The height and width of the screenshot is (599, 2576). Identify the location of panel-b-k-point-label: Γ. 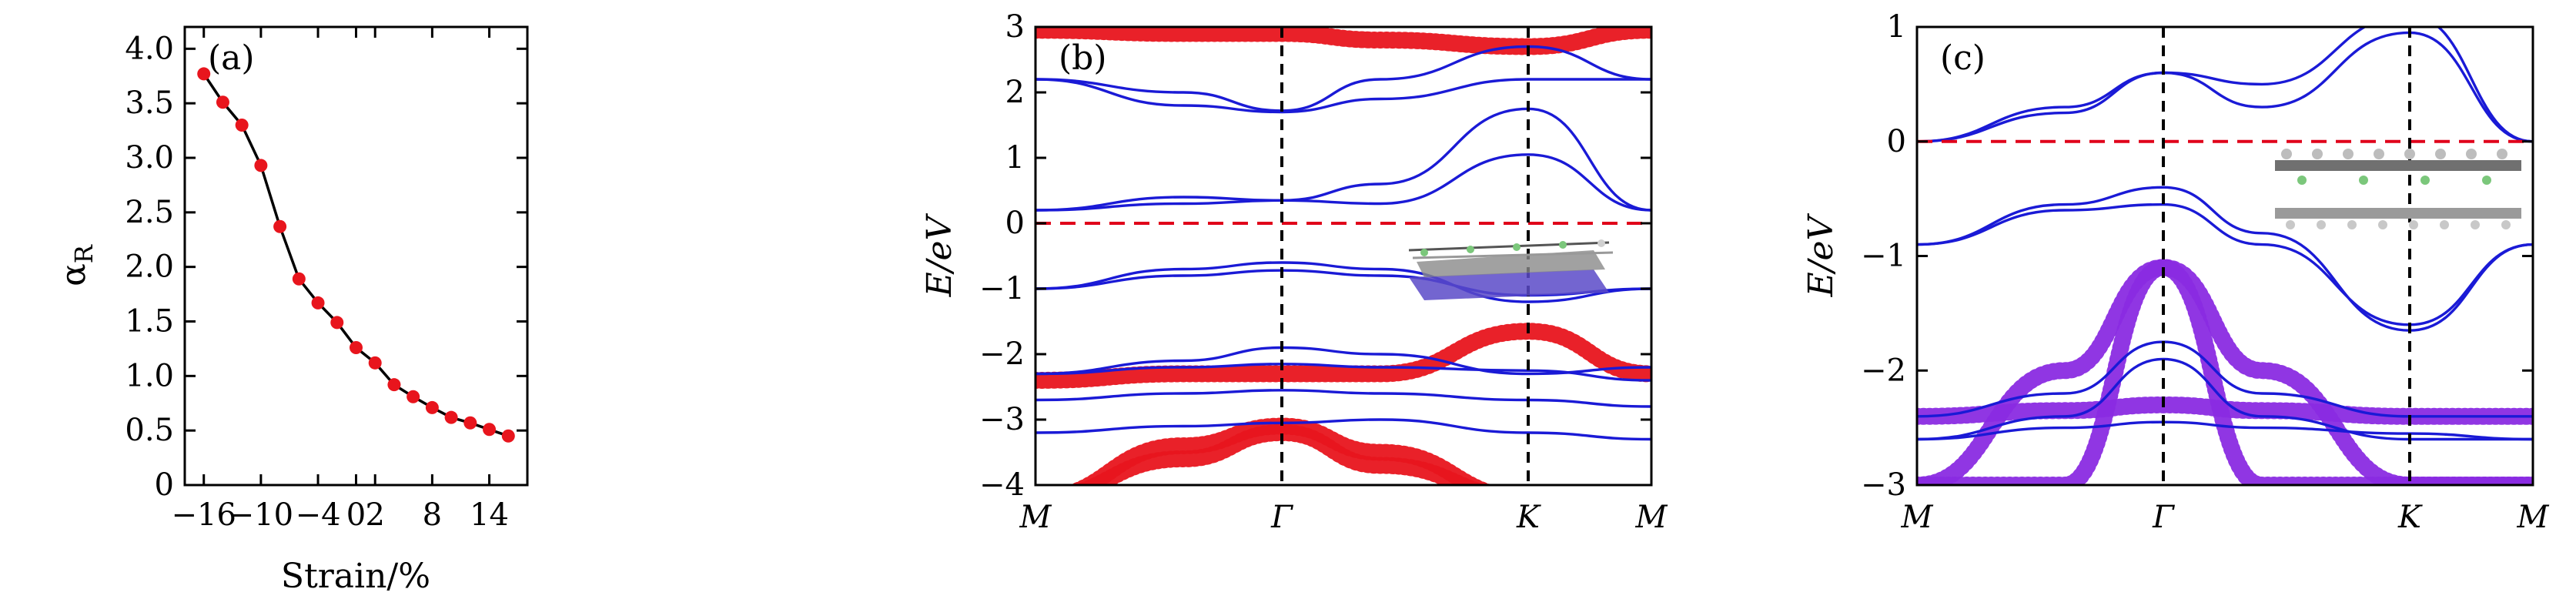
(1282, 517).